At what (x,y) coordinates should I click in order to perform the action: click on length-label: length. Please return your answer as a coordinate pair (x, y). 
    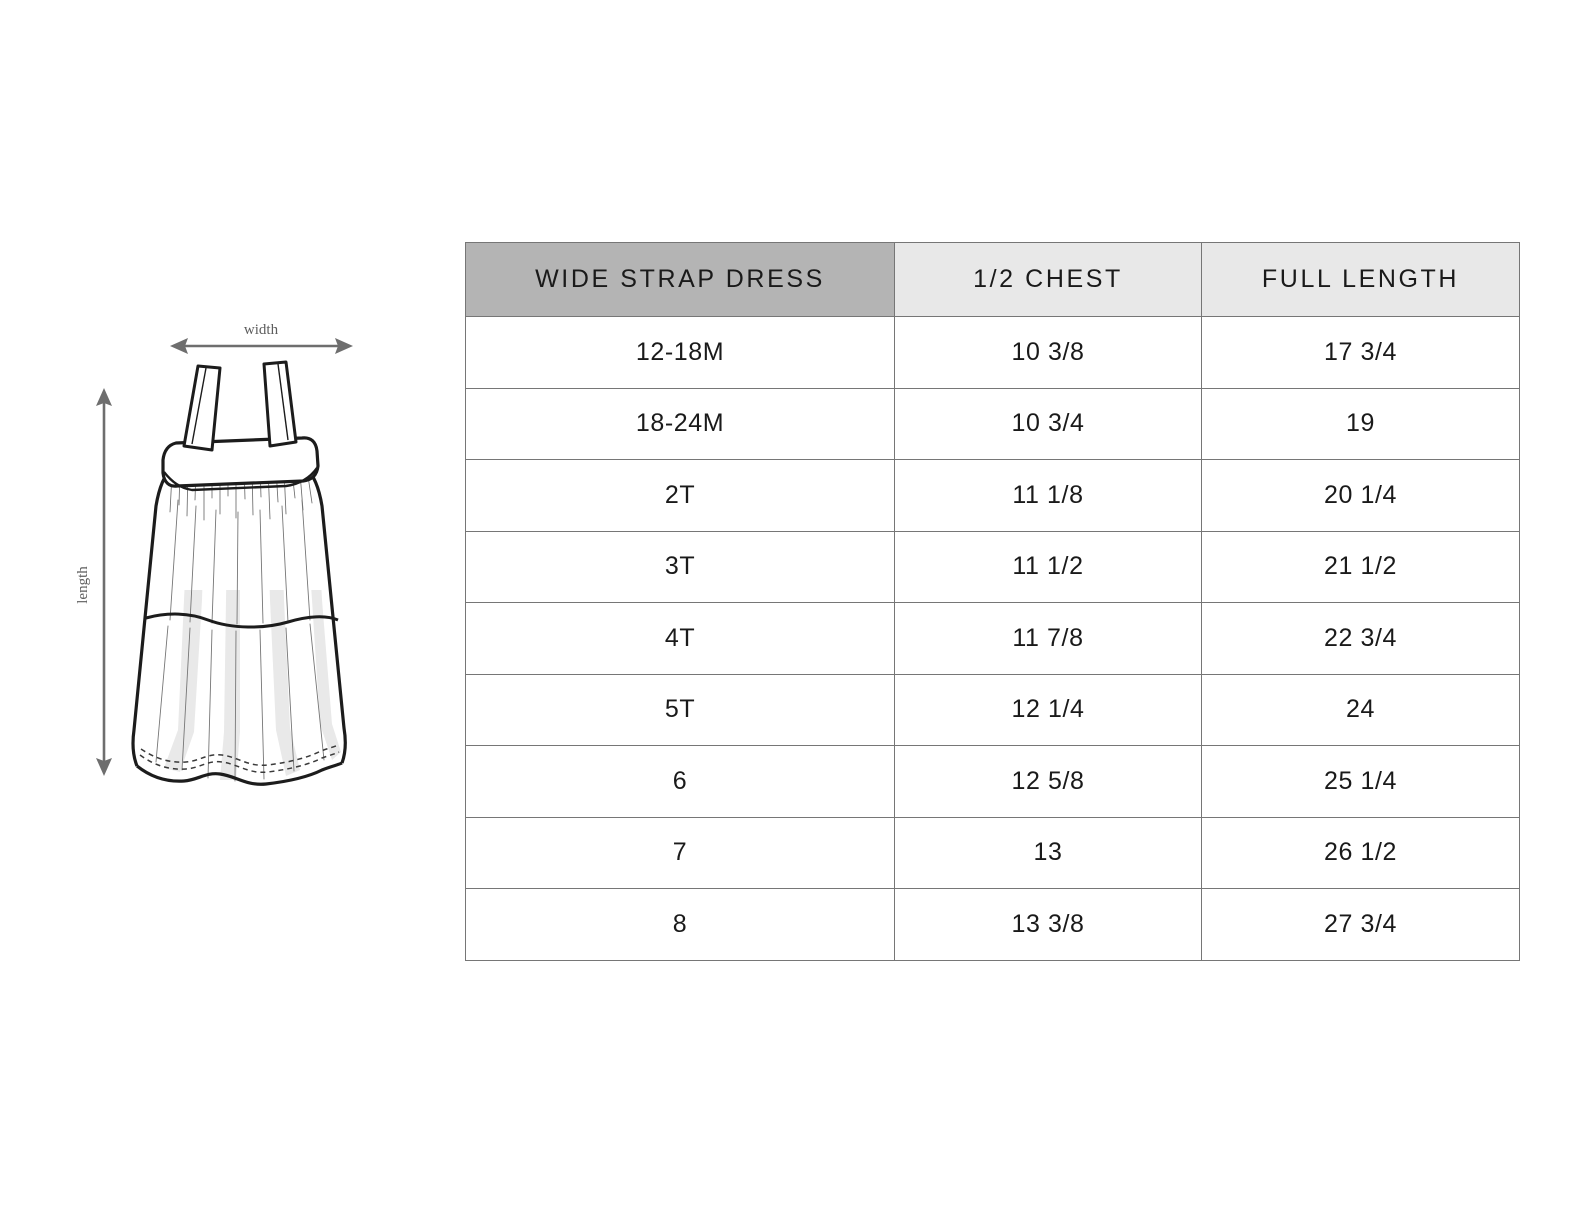
    Looking at the image, I should click on (83, 585).